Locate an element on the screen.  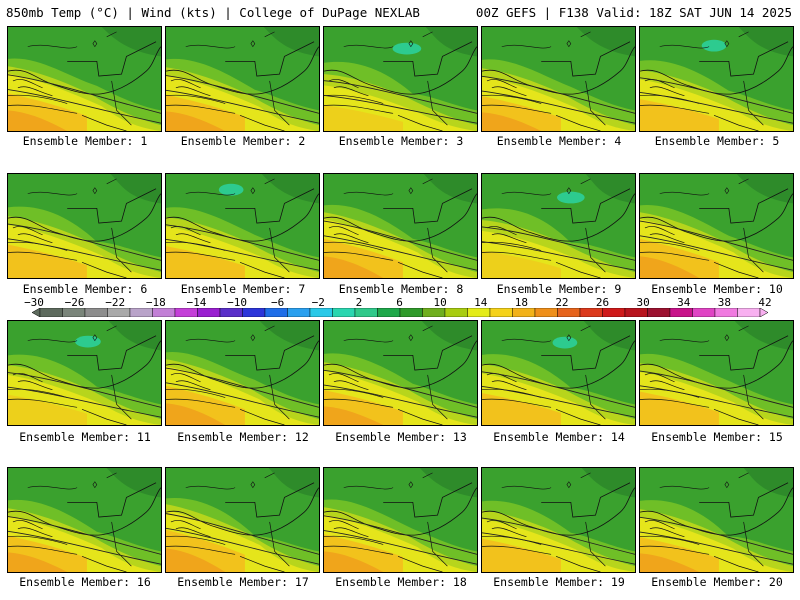
member-label: Ensemble Member: 17 is located at coordinates (243, 582).